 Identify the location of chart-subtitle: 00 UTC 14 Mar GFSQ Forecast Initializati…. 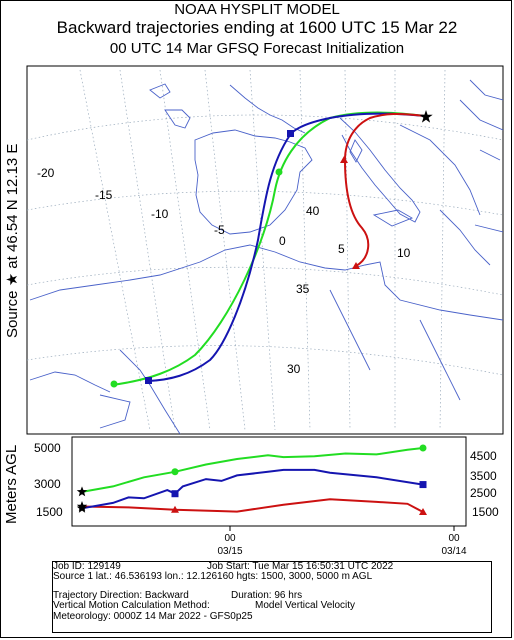
(257, 48).